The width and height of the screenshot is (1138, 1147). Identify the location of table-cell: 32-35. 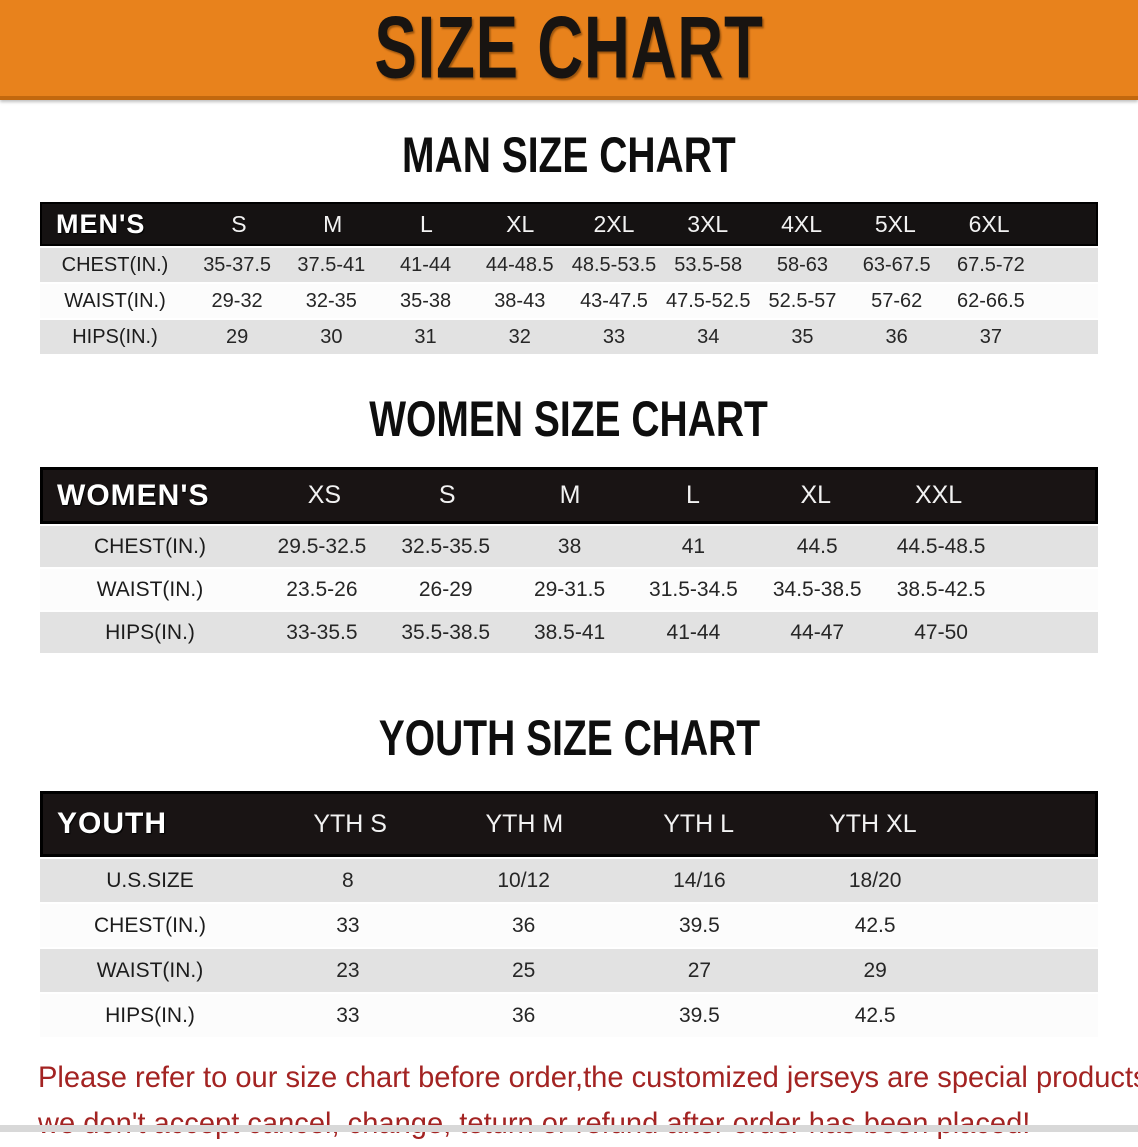
(331, 300).